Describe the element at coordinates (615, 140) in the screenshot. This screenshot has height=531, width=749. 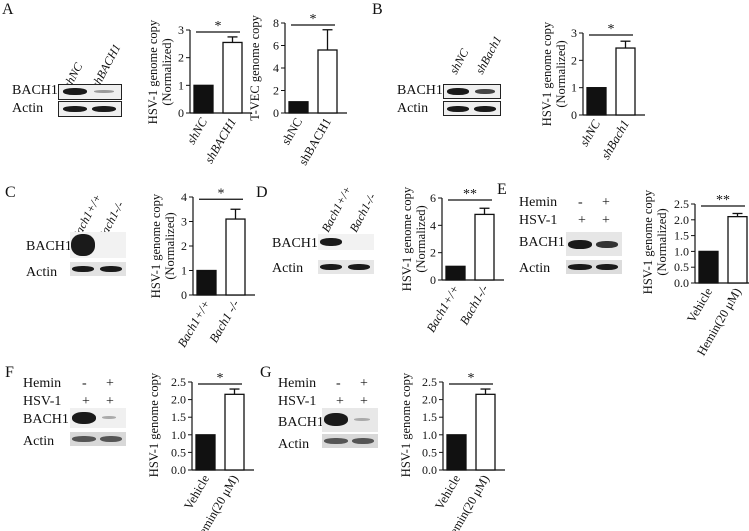
I see `x-tick-label: shBach1` at that location.